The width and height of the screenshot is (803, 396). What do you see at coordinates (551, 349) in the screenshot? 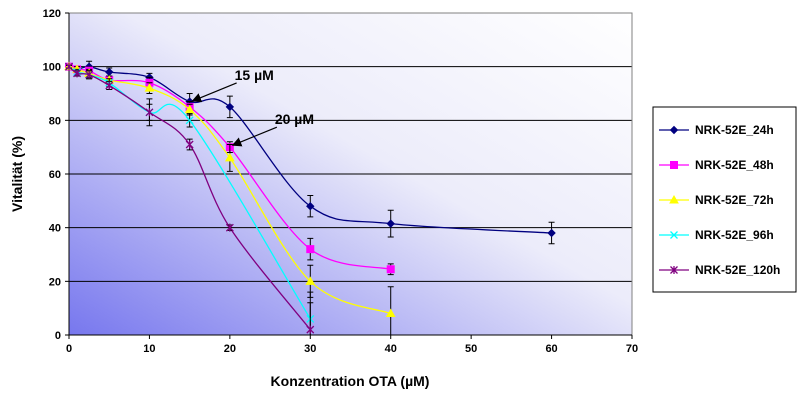
I see `tick-label-x-6: 60` at bounding box center [551, 349].